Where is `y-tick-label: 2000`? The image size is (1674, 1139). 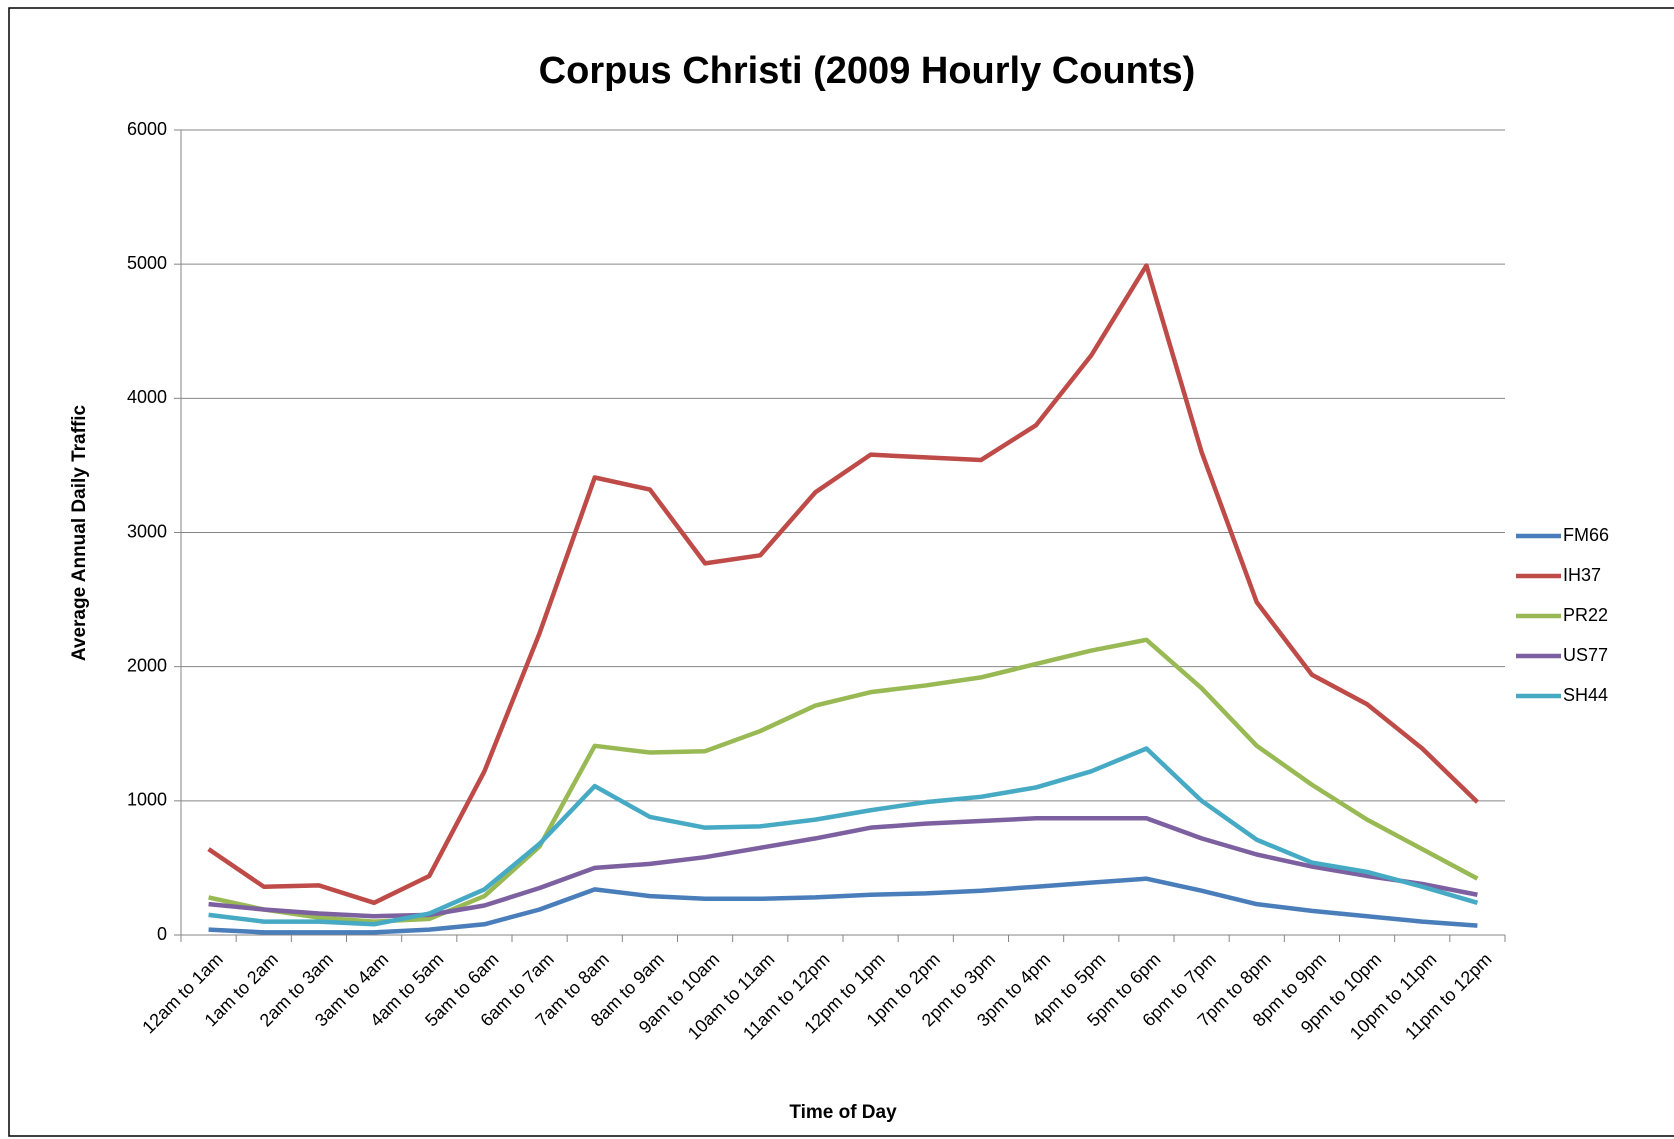
y-tick-label: 2000 is located at coordinates (147, 665).